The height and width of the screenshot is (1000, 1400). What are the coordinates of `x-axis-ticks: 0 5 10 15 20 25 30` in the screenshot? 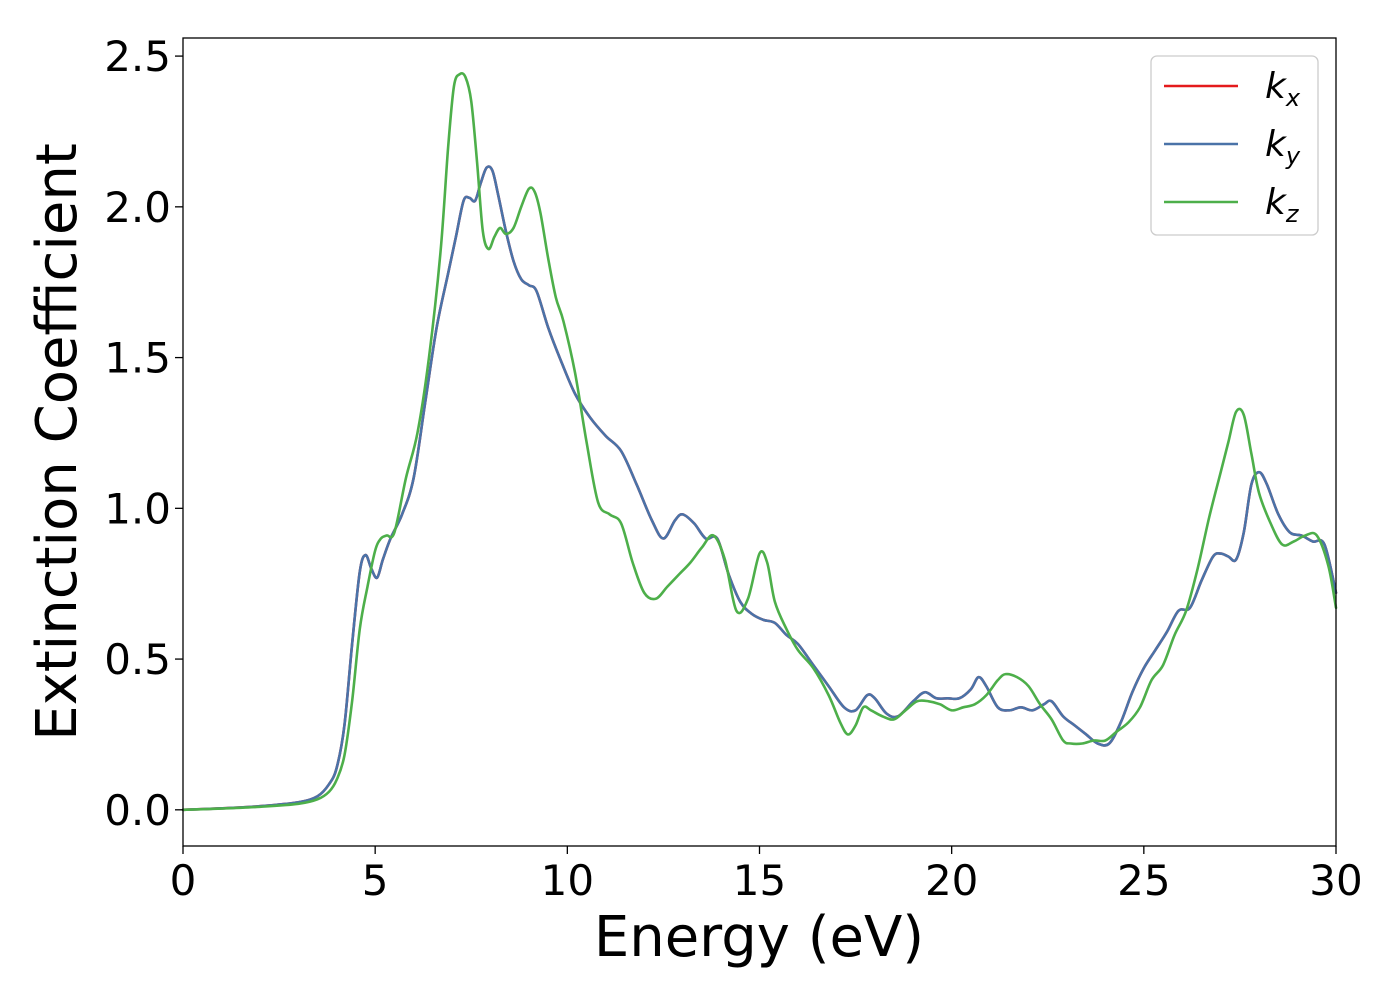 It's located at (766, 875).